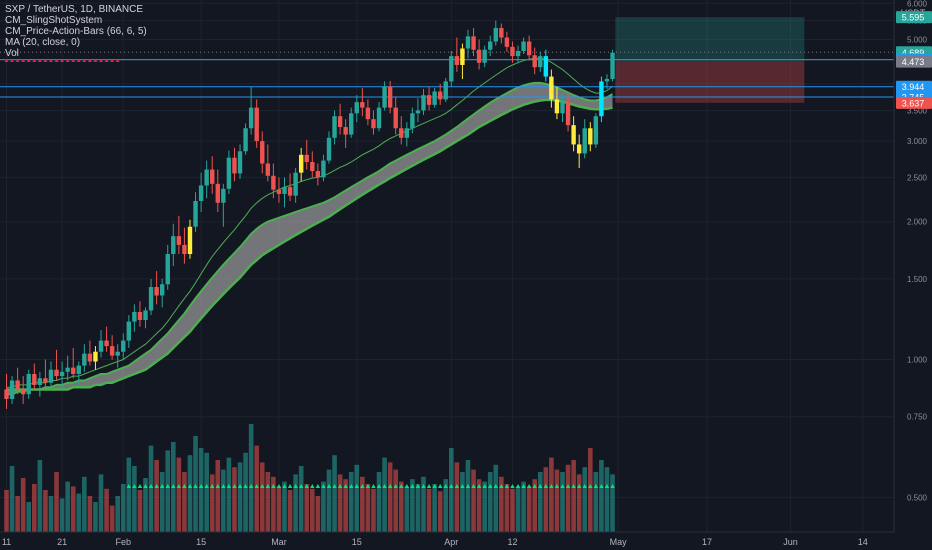 The height and width of the screenshot is (550, 932). What do you see at coordinates (917, 497) in the screenshot?
I see `y-tick-label: 0.500` at bounding box center [917, 497].